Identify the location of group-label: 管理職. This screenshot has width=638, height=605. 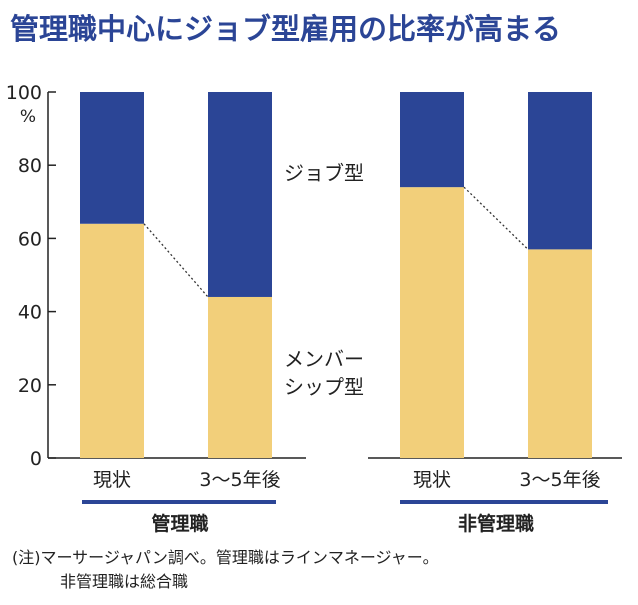
(179, 523).